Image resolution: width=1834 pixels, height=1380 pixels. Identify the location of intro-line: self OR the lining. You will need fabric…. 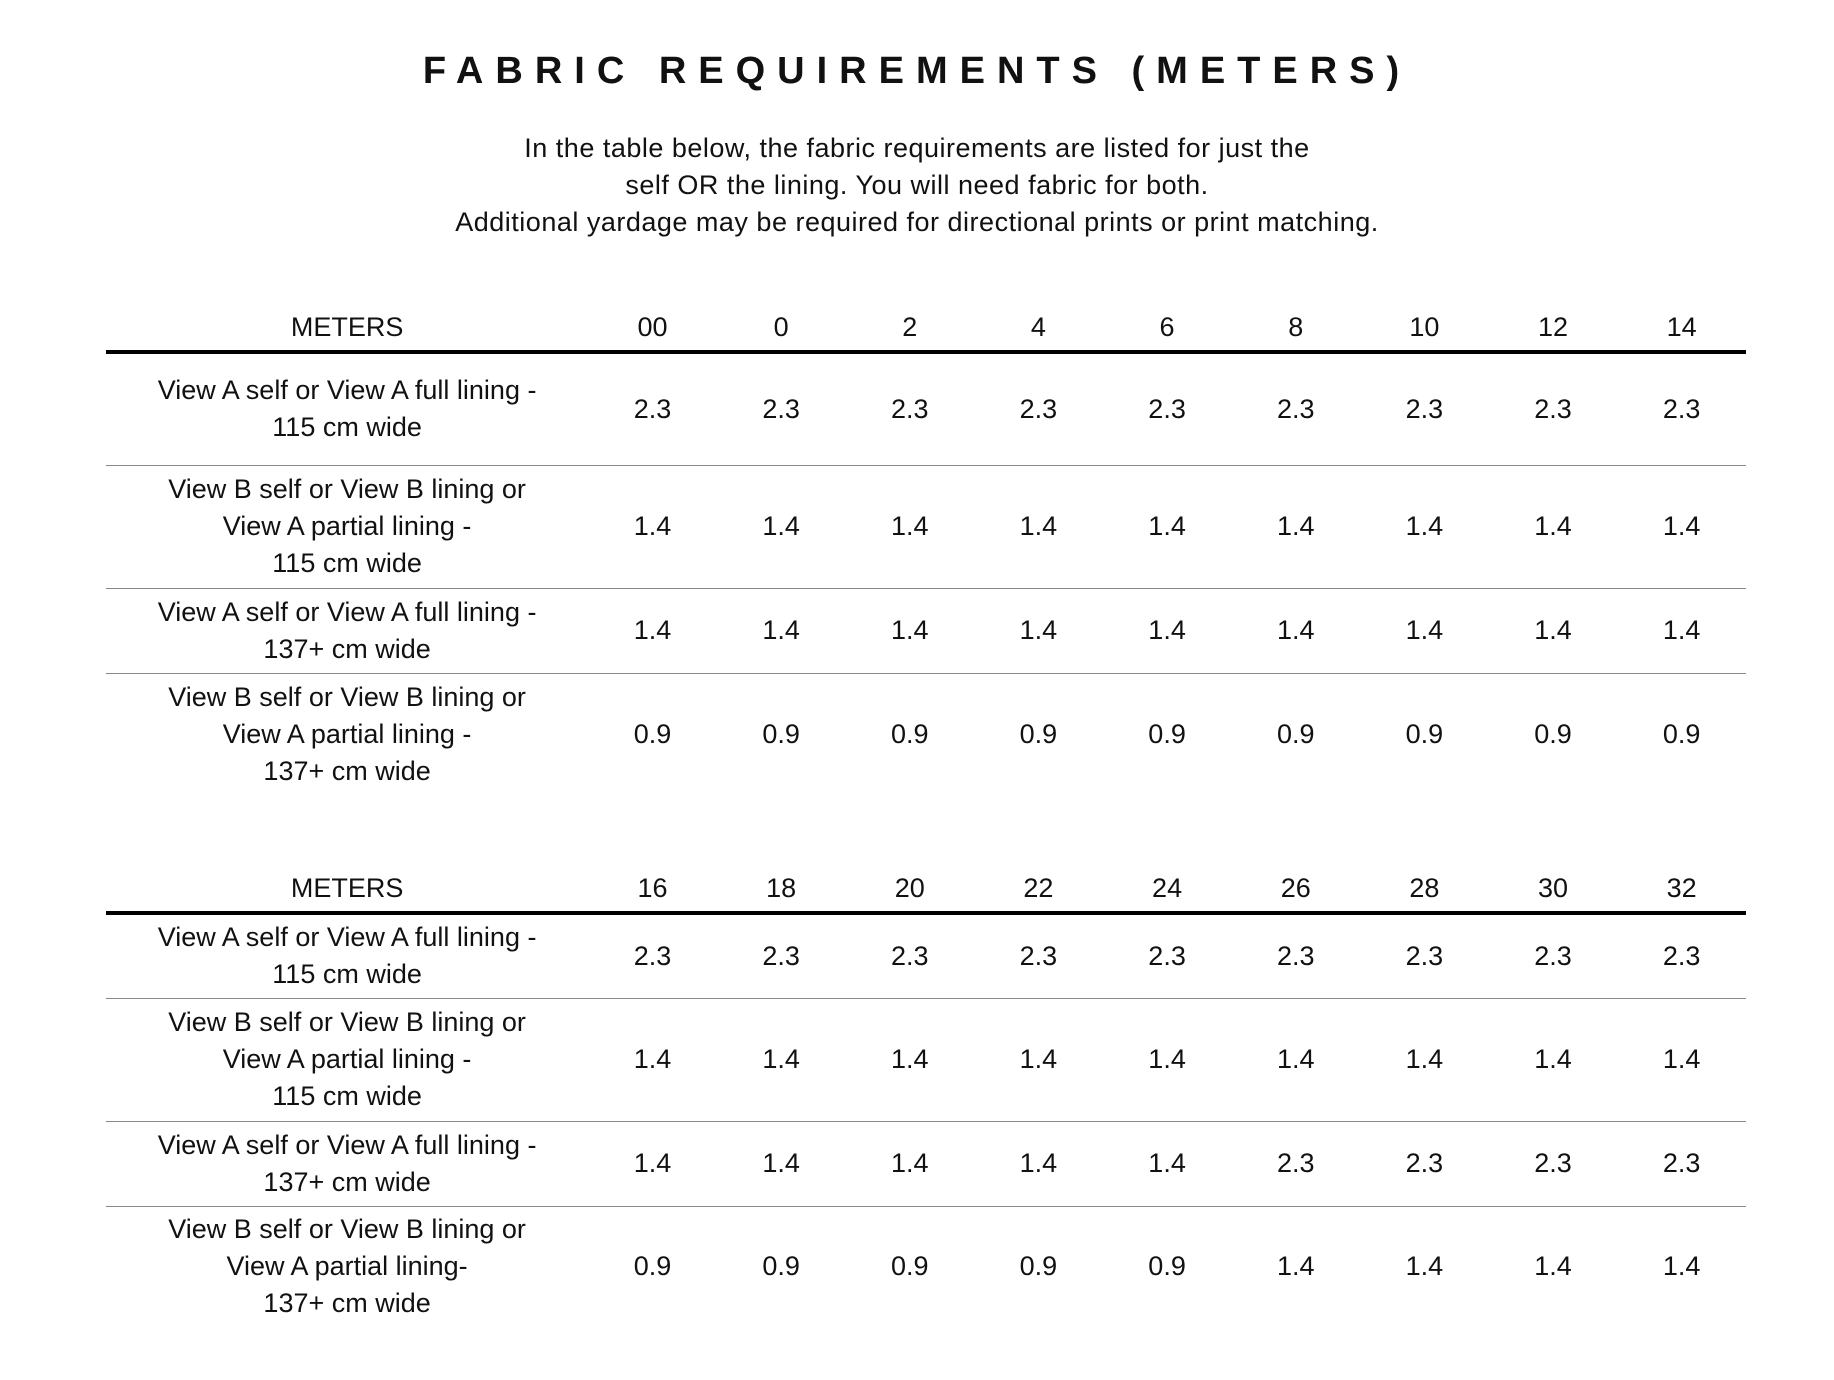
(917, 185).